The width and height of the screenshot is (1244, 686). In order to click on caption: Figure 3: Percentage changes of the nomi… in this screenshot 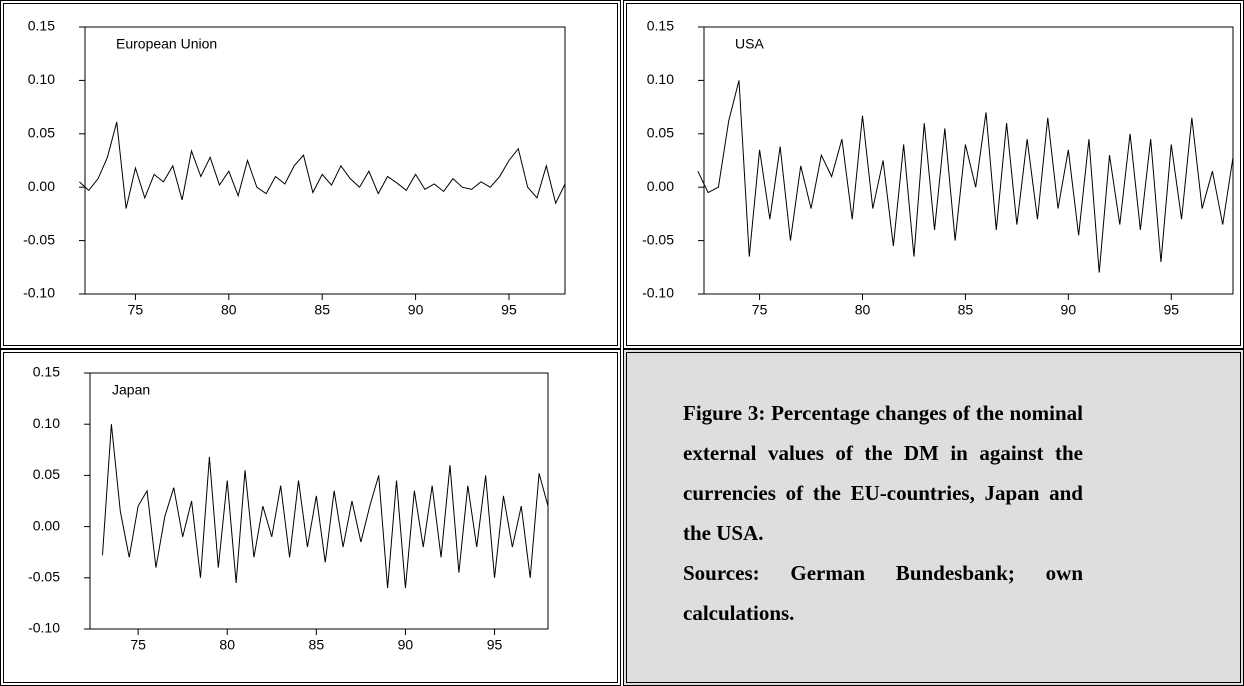, I will do `click(883, 513)`.